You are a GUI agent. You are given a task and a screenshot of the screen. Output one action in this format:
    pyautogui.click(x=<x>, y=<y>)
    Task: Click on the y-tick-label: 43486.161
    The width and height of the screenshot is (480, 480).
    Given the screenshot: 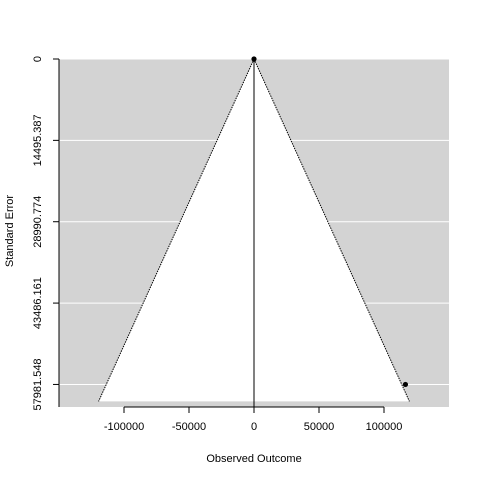 What is the action you would take?
    pyautogui.click(x=38, y=303)
    